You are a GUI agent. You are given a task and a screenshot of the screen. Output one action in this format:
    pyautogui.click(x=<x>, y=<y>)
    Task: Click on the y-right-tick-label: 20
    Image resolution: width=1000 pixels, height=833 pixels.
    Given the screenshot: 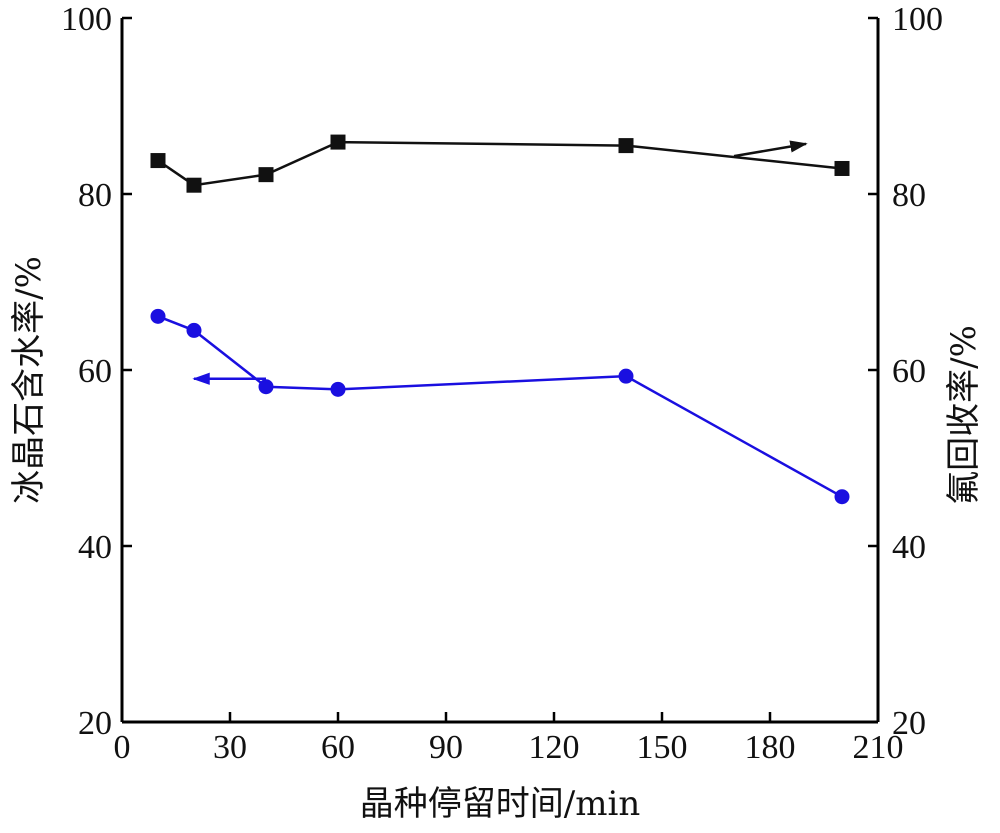 What is the action you would take?
    pyautogui.click(x=909, y=723)
    